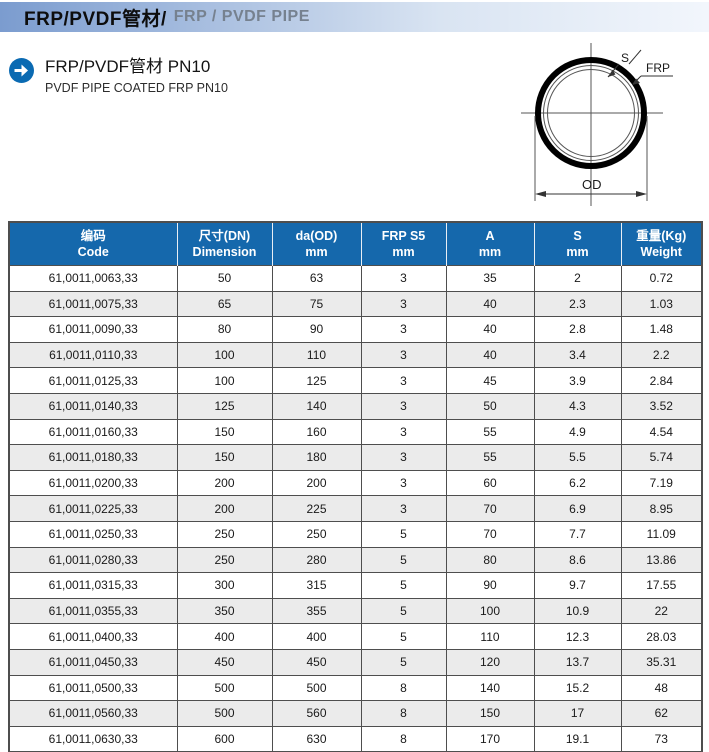 This screenshot has width=709, height=752. I want to click on table-cell: 45, so click(490, 380).